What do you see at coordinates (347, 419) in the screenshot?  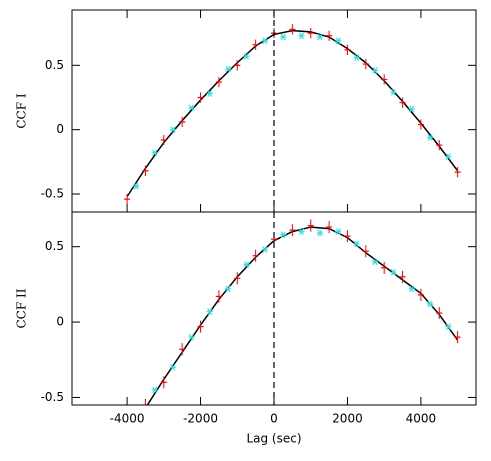 I see `x-tick-label: 2000` at bounding box center [347, 419].